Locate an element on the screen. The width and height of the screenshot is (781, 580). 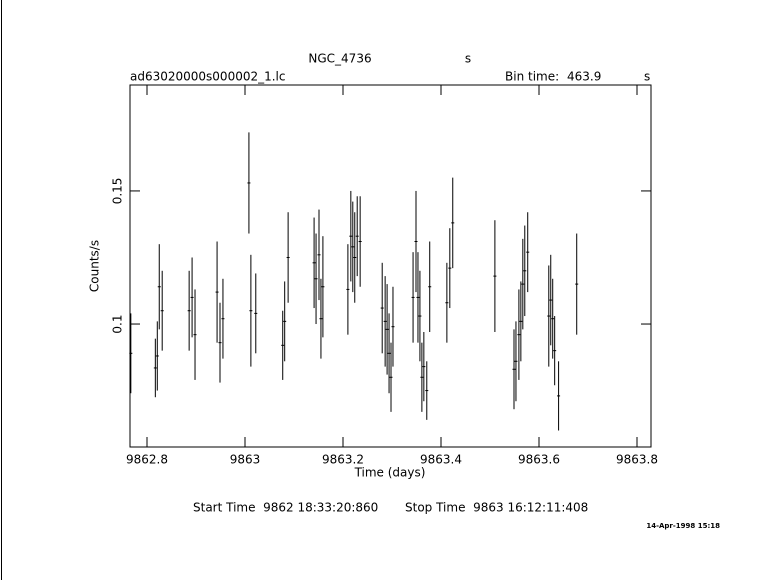
bin-time: 463.9 is located at coordinates (584, 77).